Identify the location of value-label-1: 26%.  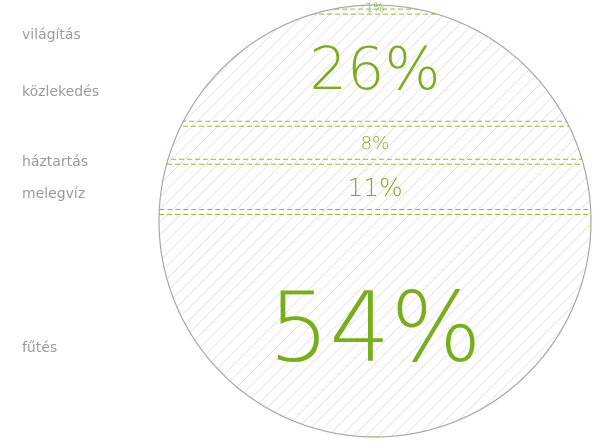
(375, 68).